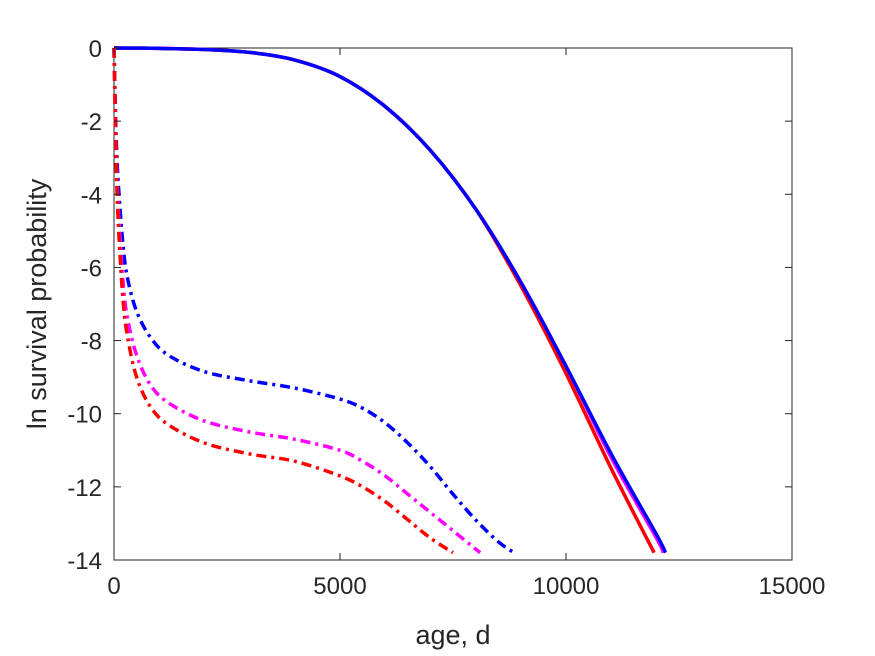 The width and height of the screenshot is (875, 656). I want to click on y-tick-label: -6, so click(91, 268).